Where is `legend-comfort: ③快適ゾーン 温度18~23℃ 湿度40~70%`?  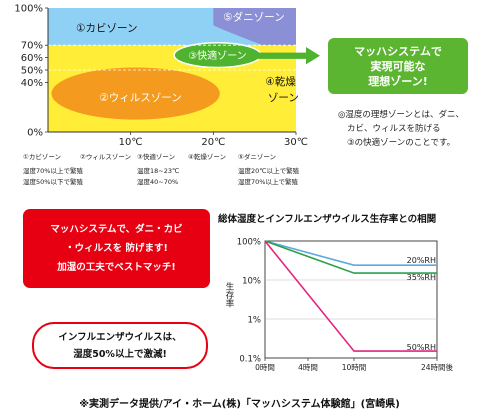 legend-comfort: ③快適ゾーン 温度18~23℃ 湿度40~70% is located at coordinates (158, 170).